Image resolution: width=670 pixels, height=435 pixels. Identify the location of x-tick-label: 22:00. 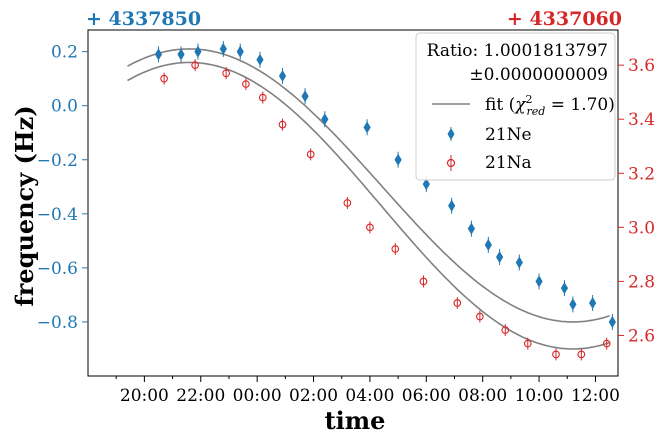
(200, 396).